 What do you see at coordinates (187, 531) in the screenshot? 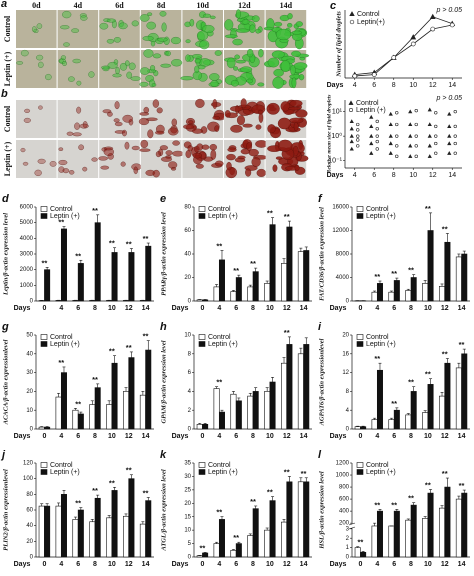
I see `y-tick-label: 10` at bounding box center [187, 531].